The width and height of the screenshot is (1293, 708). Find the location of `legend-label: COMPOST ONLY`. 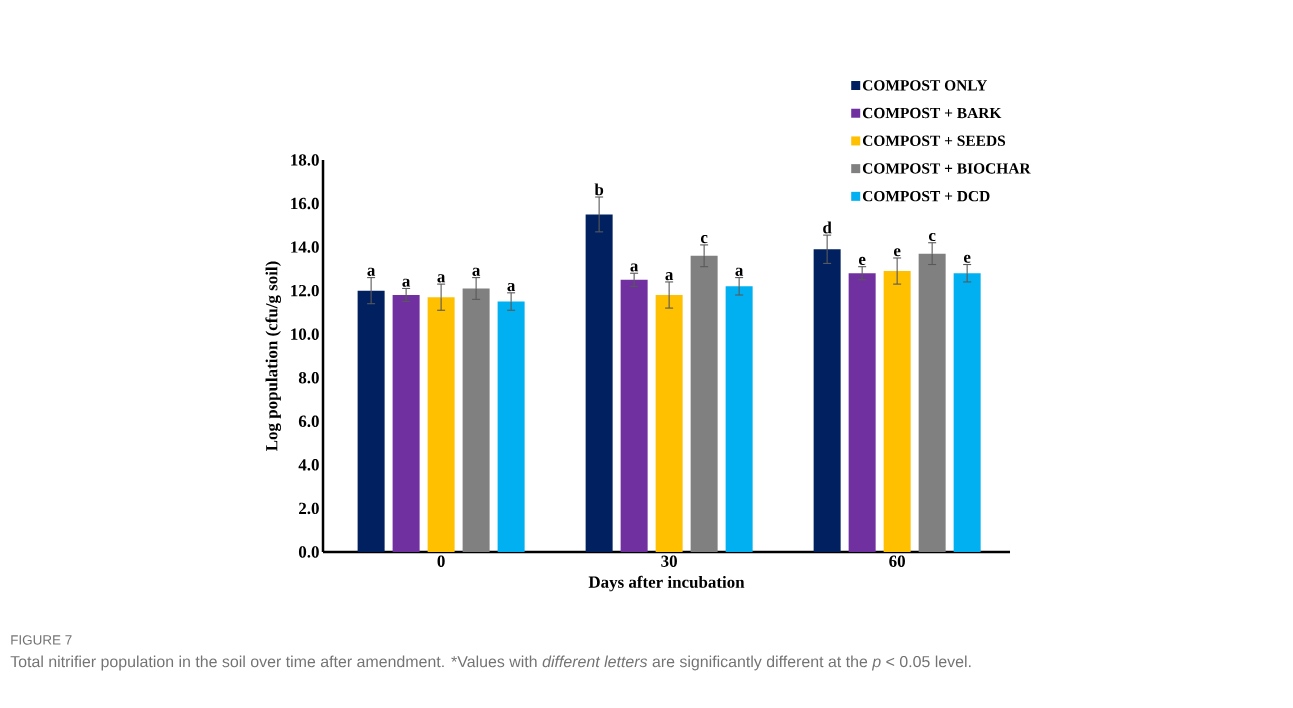

legend-label: COMPOST ONLY is located at coordinates (925, 85).